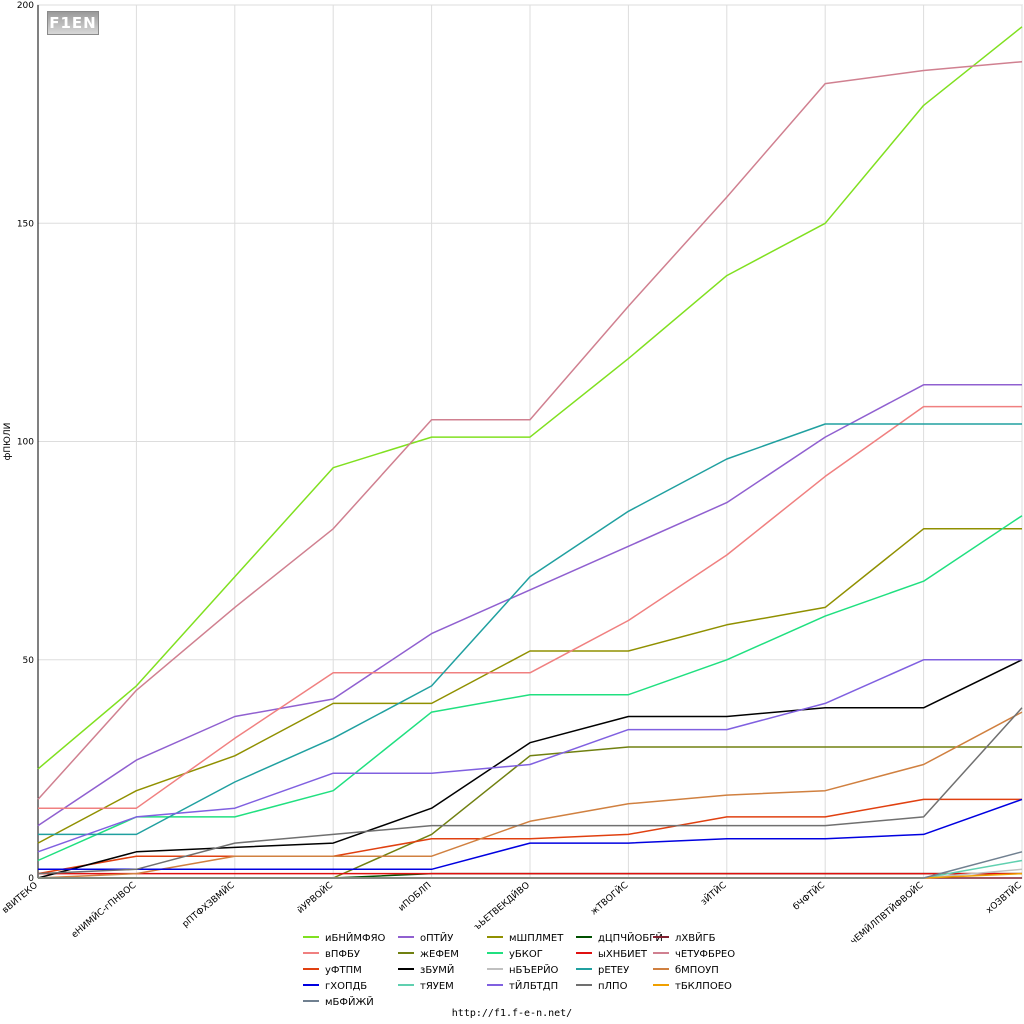  Describe the element at coordinates (29, 661) in the screenshot. I see `y-tick-label: 50` at that location.